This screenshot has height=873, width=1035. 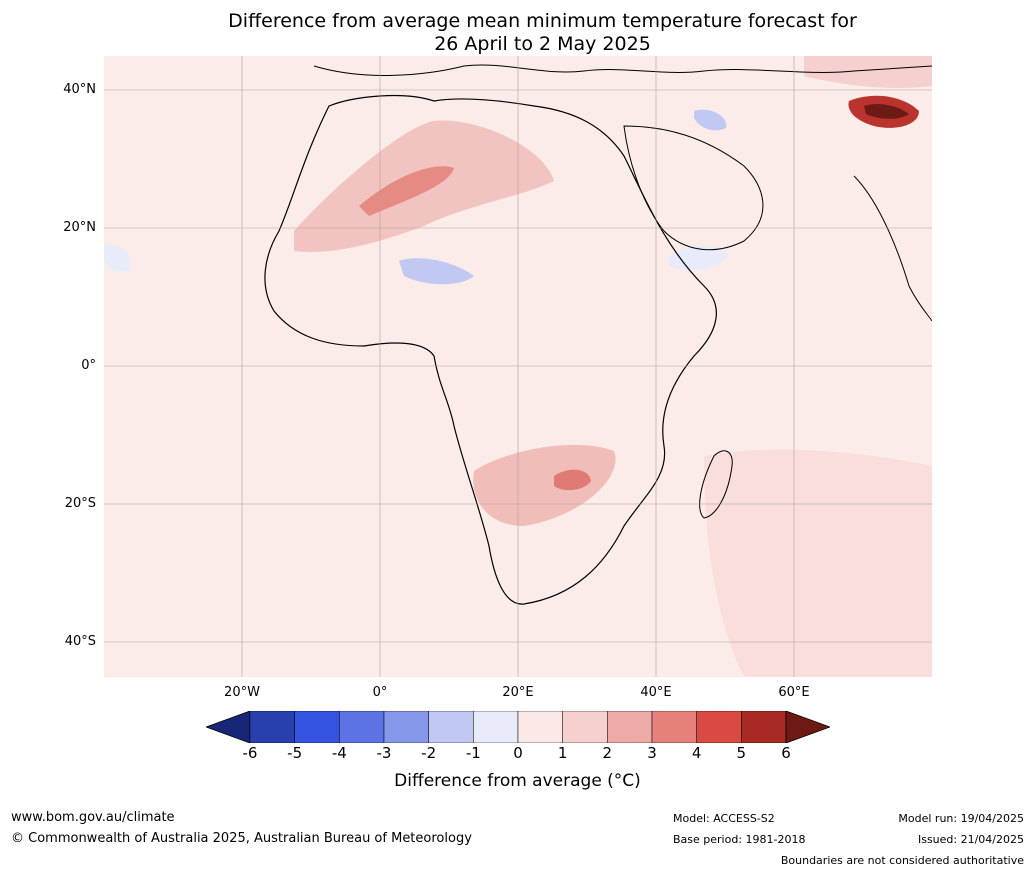 What do you see at coordinates (518, 753) in the screenshot?
I see `colorbar-tick: 0` at bounding box center [518, 753].